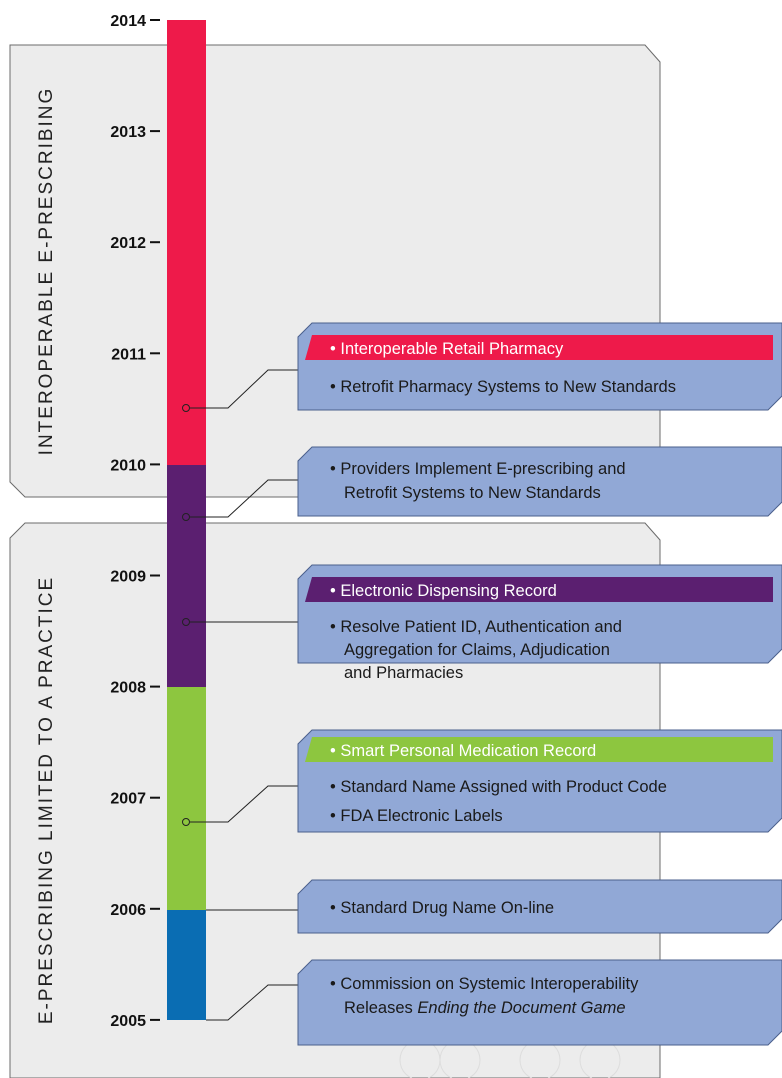  Describe the element at coordinates (128, 354) in the screenshot. I see `year-label: 2011` at that location.